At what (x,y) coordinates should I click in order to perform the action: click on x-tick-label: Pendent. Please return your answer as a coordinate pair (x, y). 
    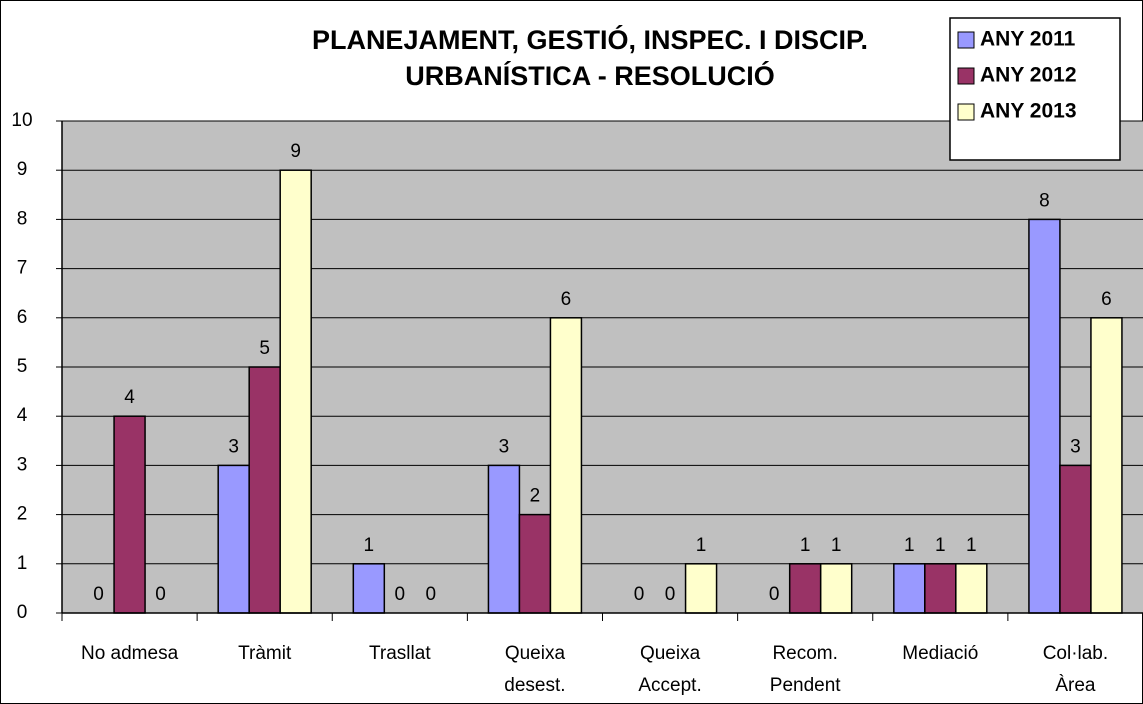
    Looking at the image, I should click on (806, 685).